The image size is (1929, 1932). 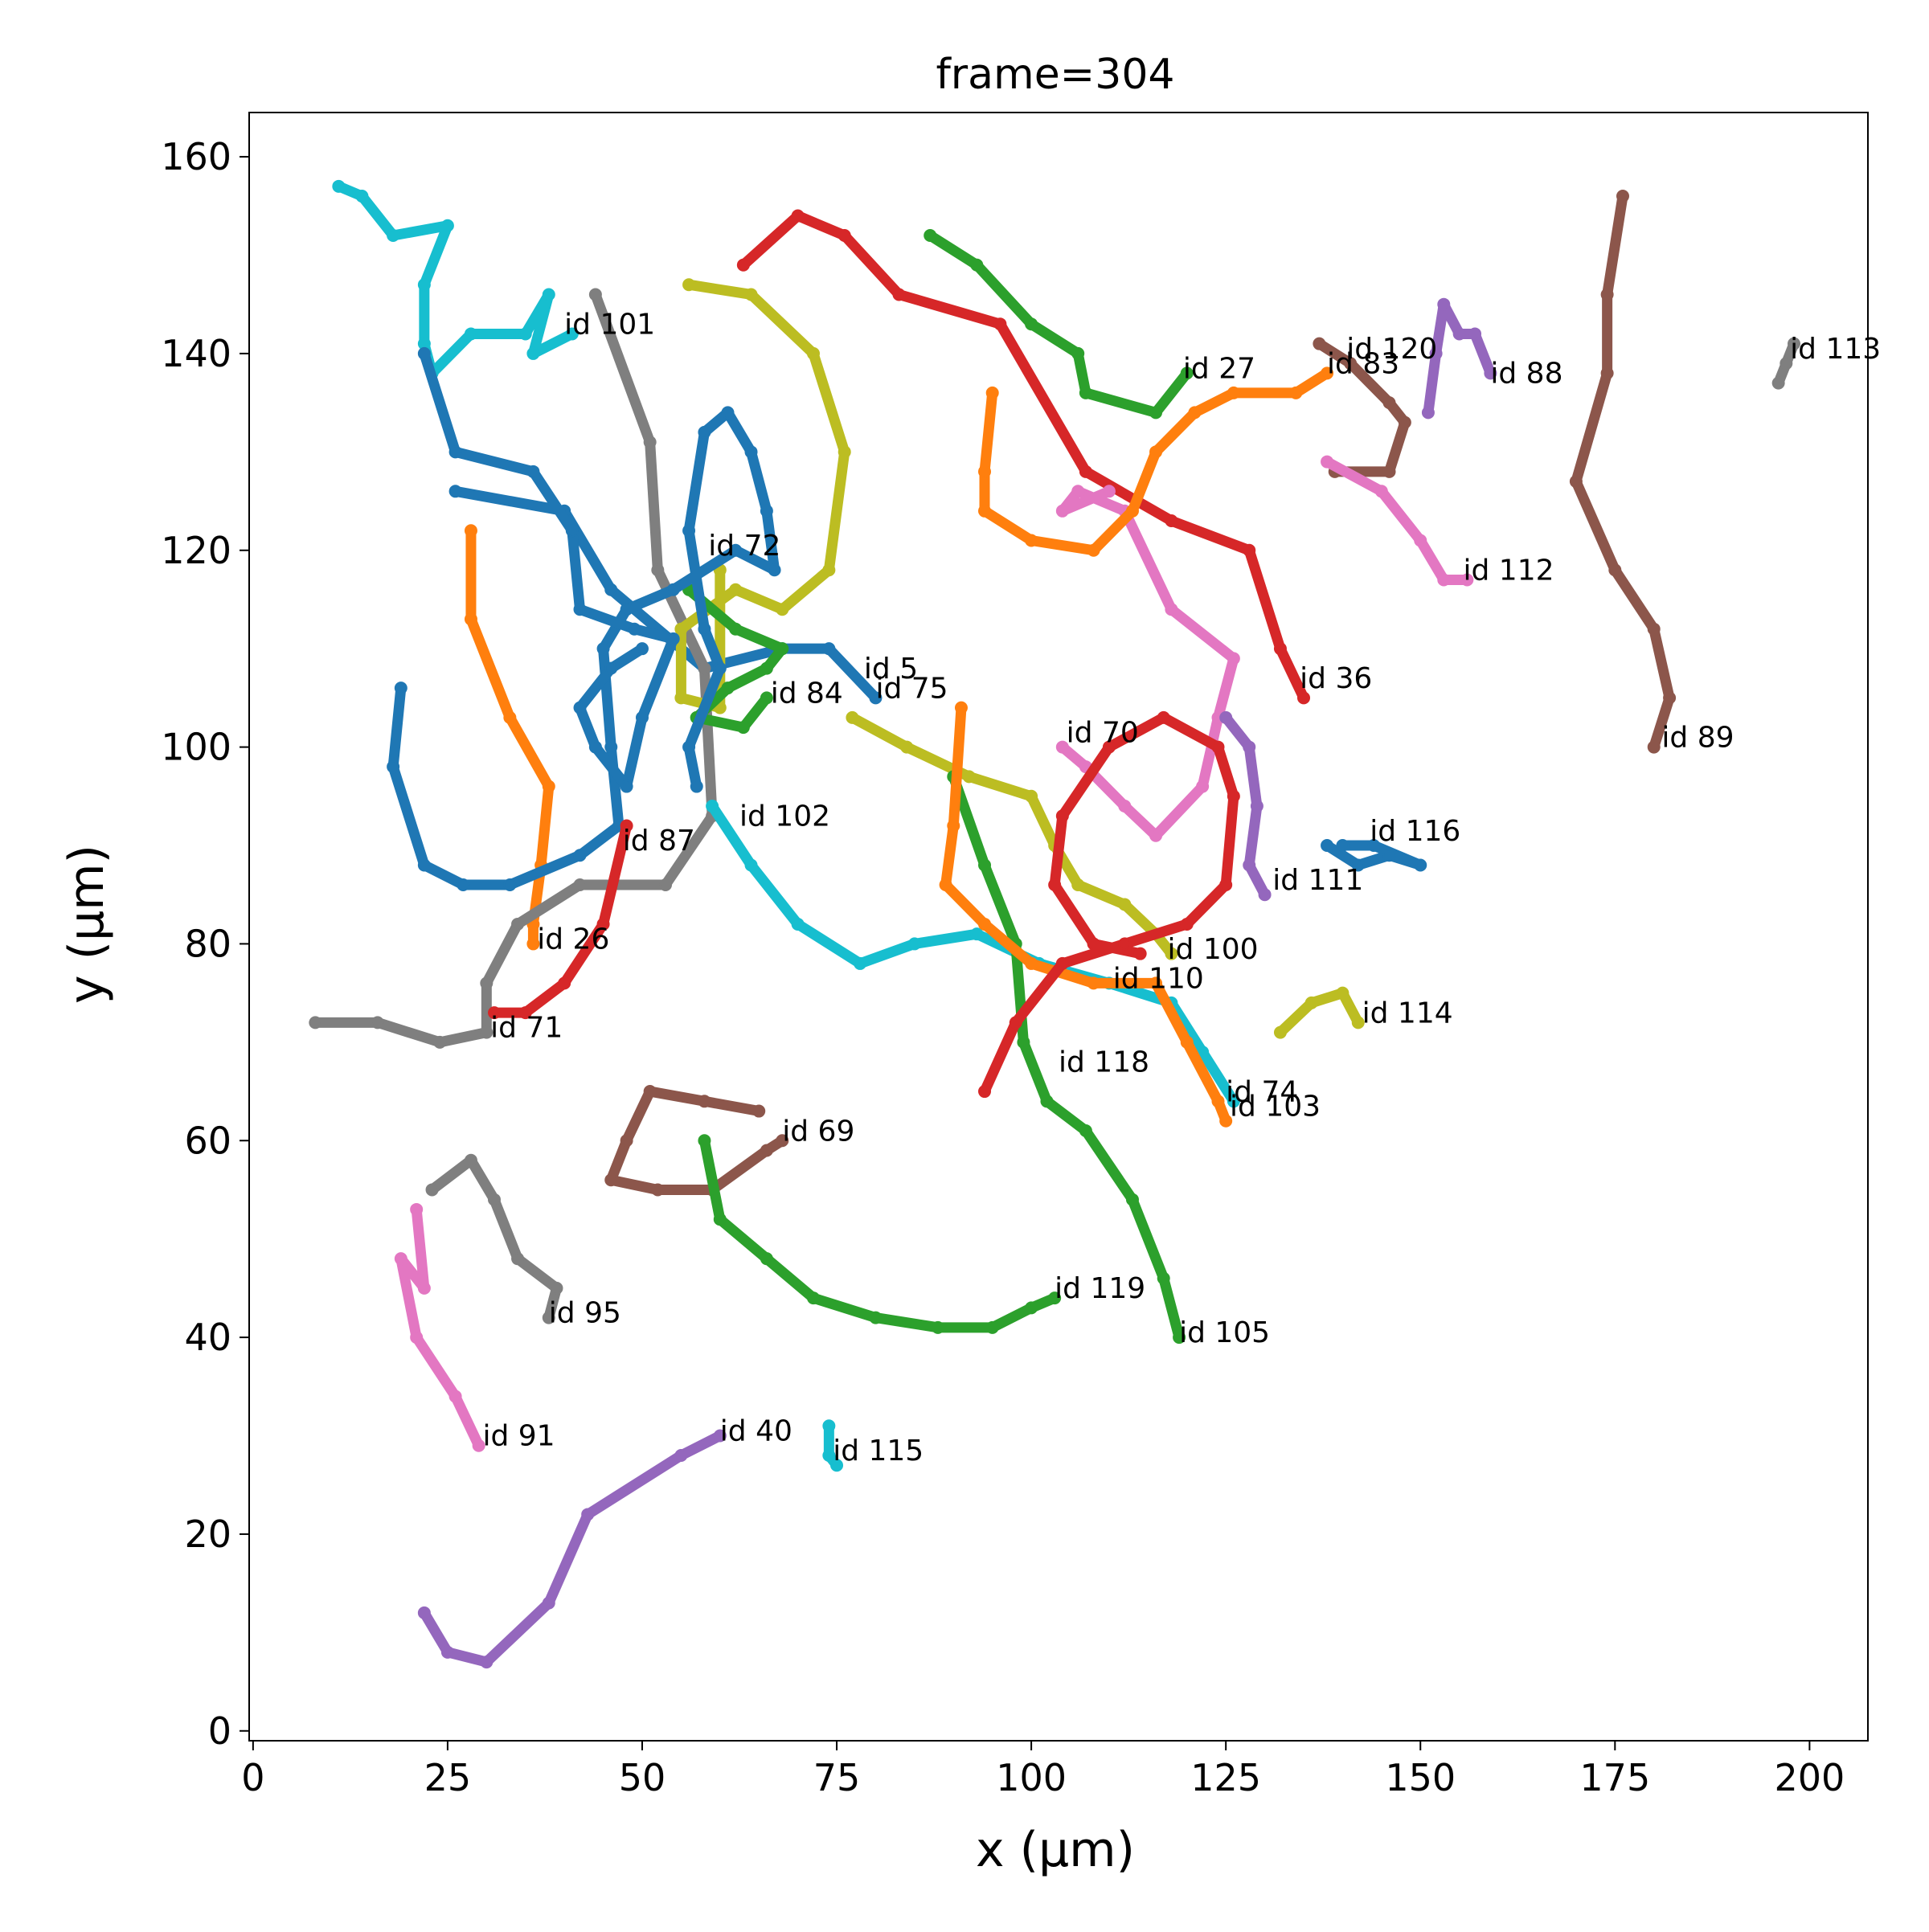 What do you see at coordinates (1407, 1013) in the screenshot?
I see `track-id-label: id 114` at bounding box center [1407, 1013].